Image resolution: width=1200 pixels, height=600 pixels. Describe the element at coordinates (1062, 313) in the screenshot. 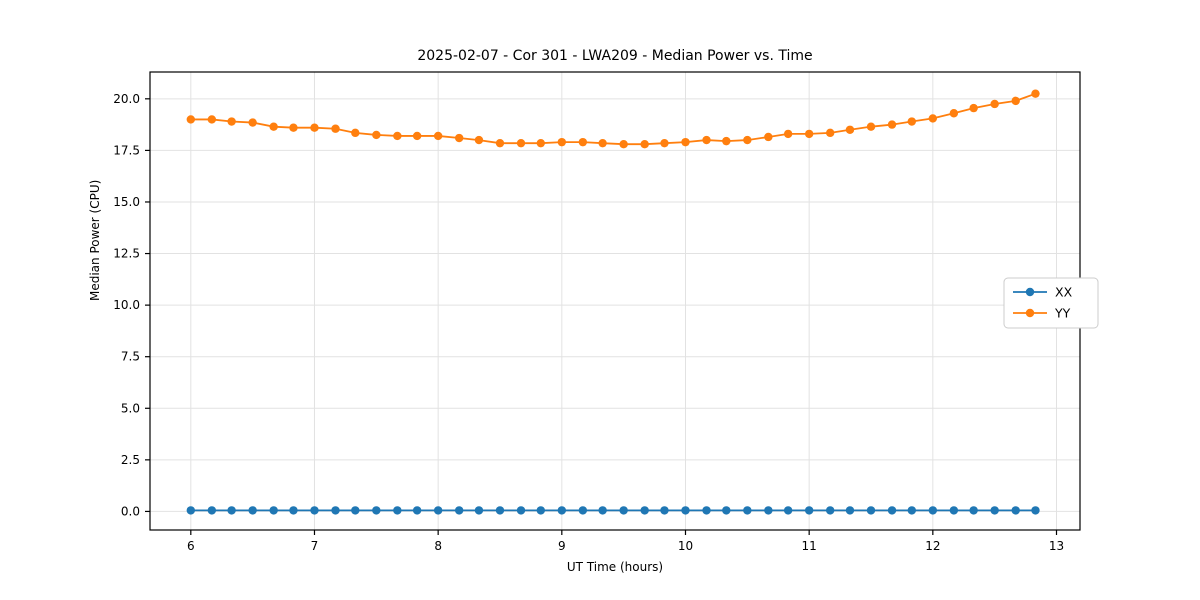

I see `legend-label-yy: YY` at that location.